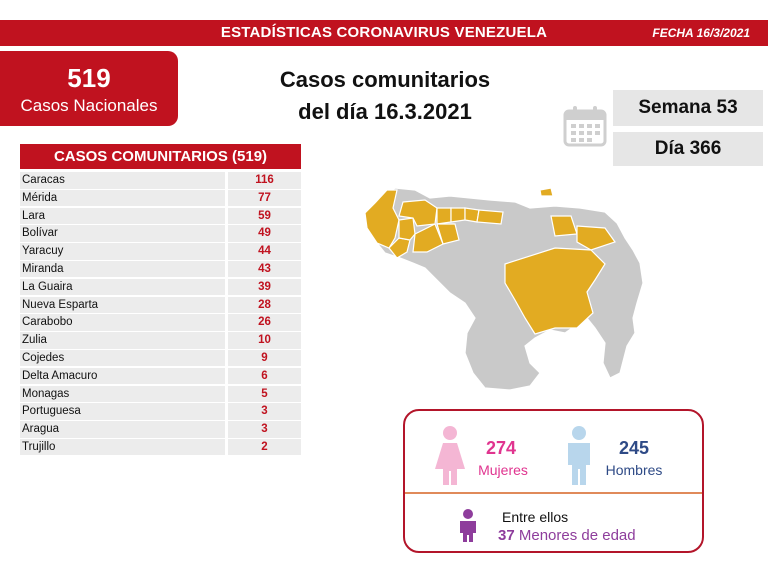 The width and height of the screenshot is (768, 576). I want to click on table-row: Portuguesa 3, so click(160, 412).